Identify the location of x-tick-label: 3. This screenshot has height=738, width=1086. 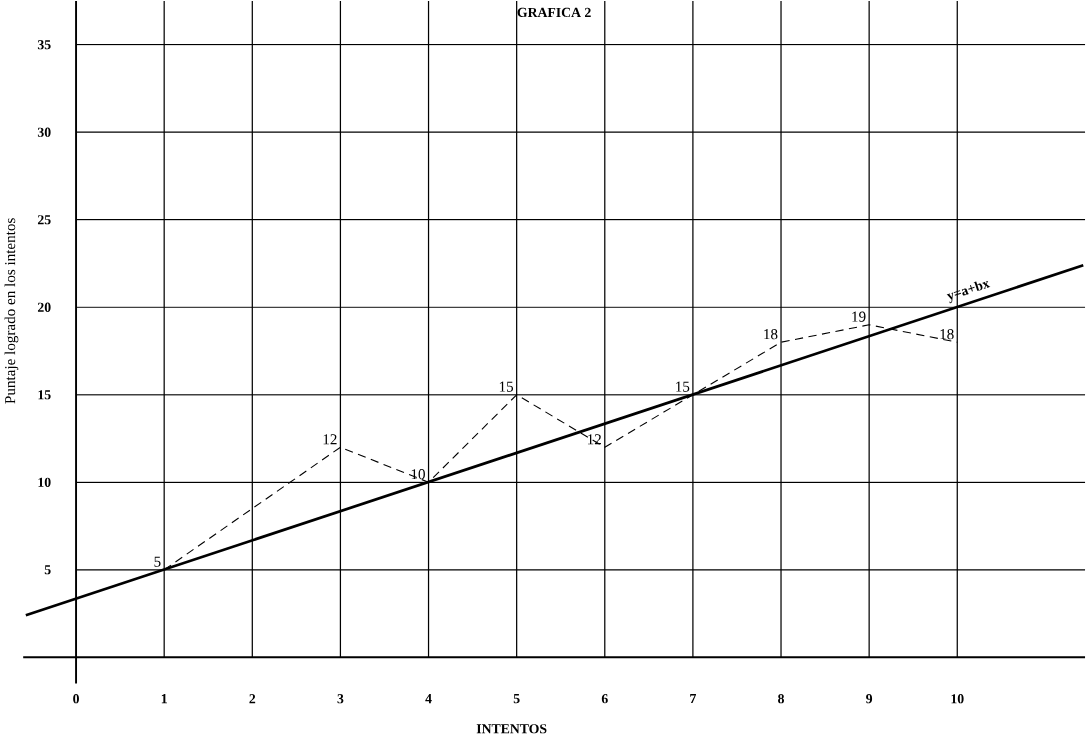
(340, 699).